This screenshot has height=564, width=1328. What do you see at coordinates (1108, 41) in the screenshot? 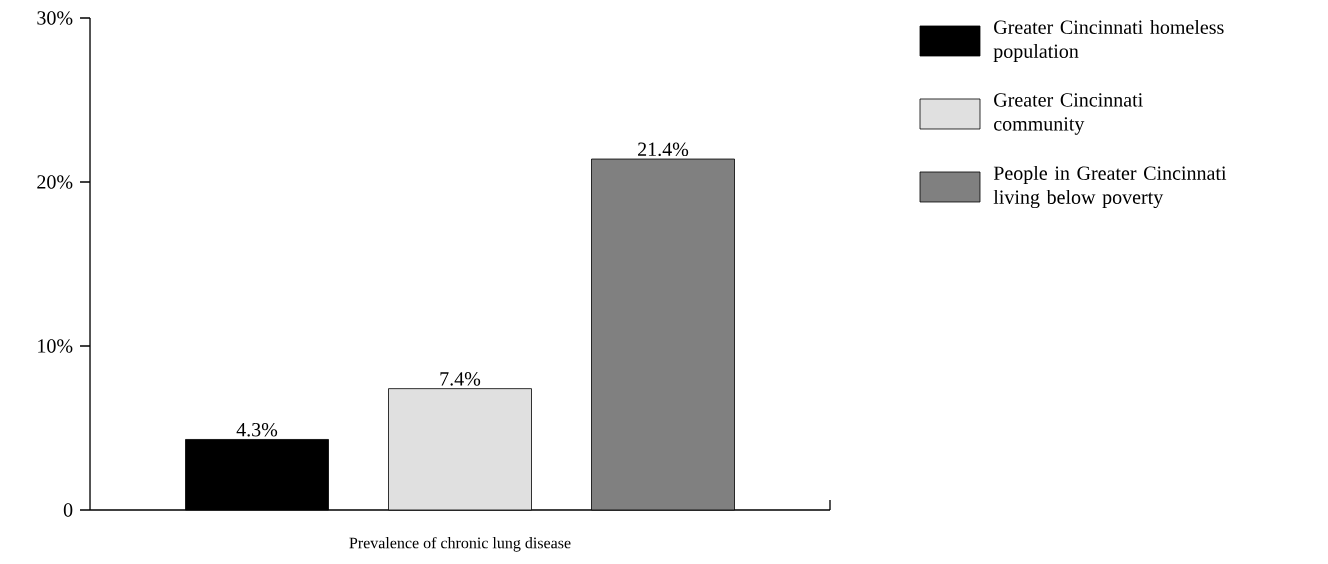
I see `legend-label: Greater Cincinnati homeless population` at bounding box center [1108, 41].